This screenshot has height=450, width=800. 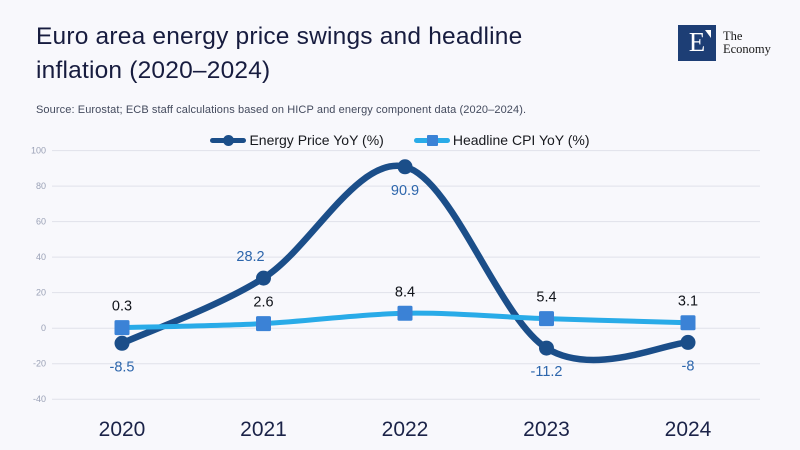 What do you see at coordinates (316, 140) in the screenshot?
I see `legend-label-energy: Energy Price YoY (%)` at bounding box center [316, 140].